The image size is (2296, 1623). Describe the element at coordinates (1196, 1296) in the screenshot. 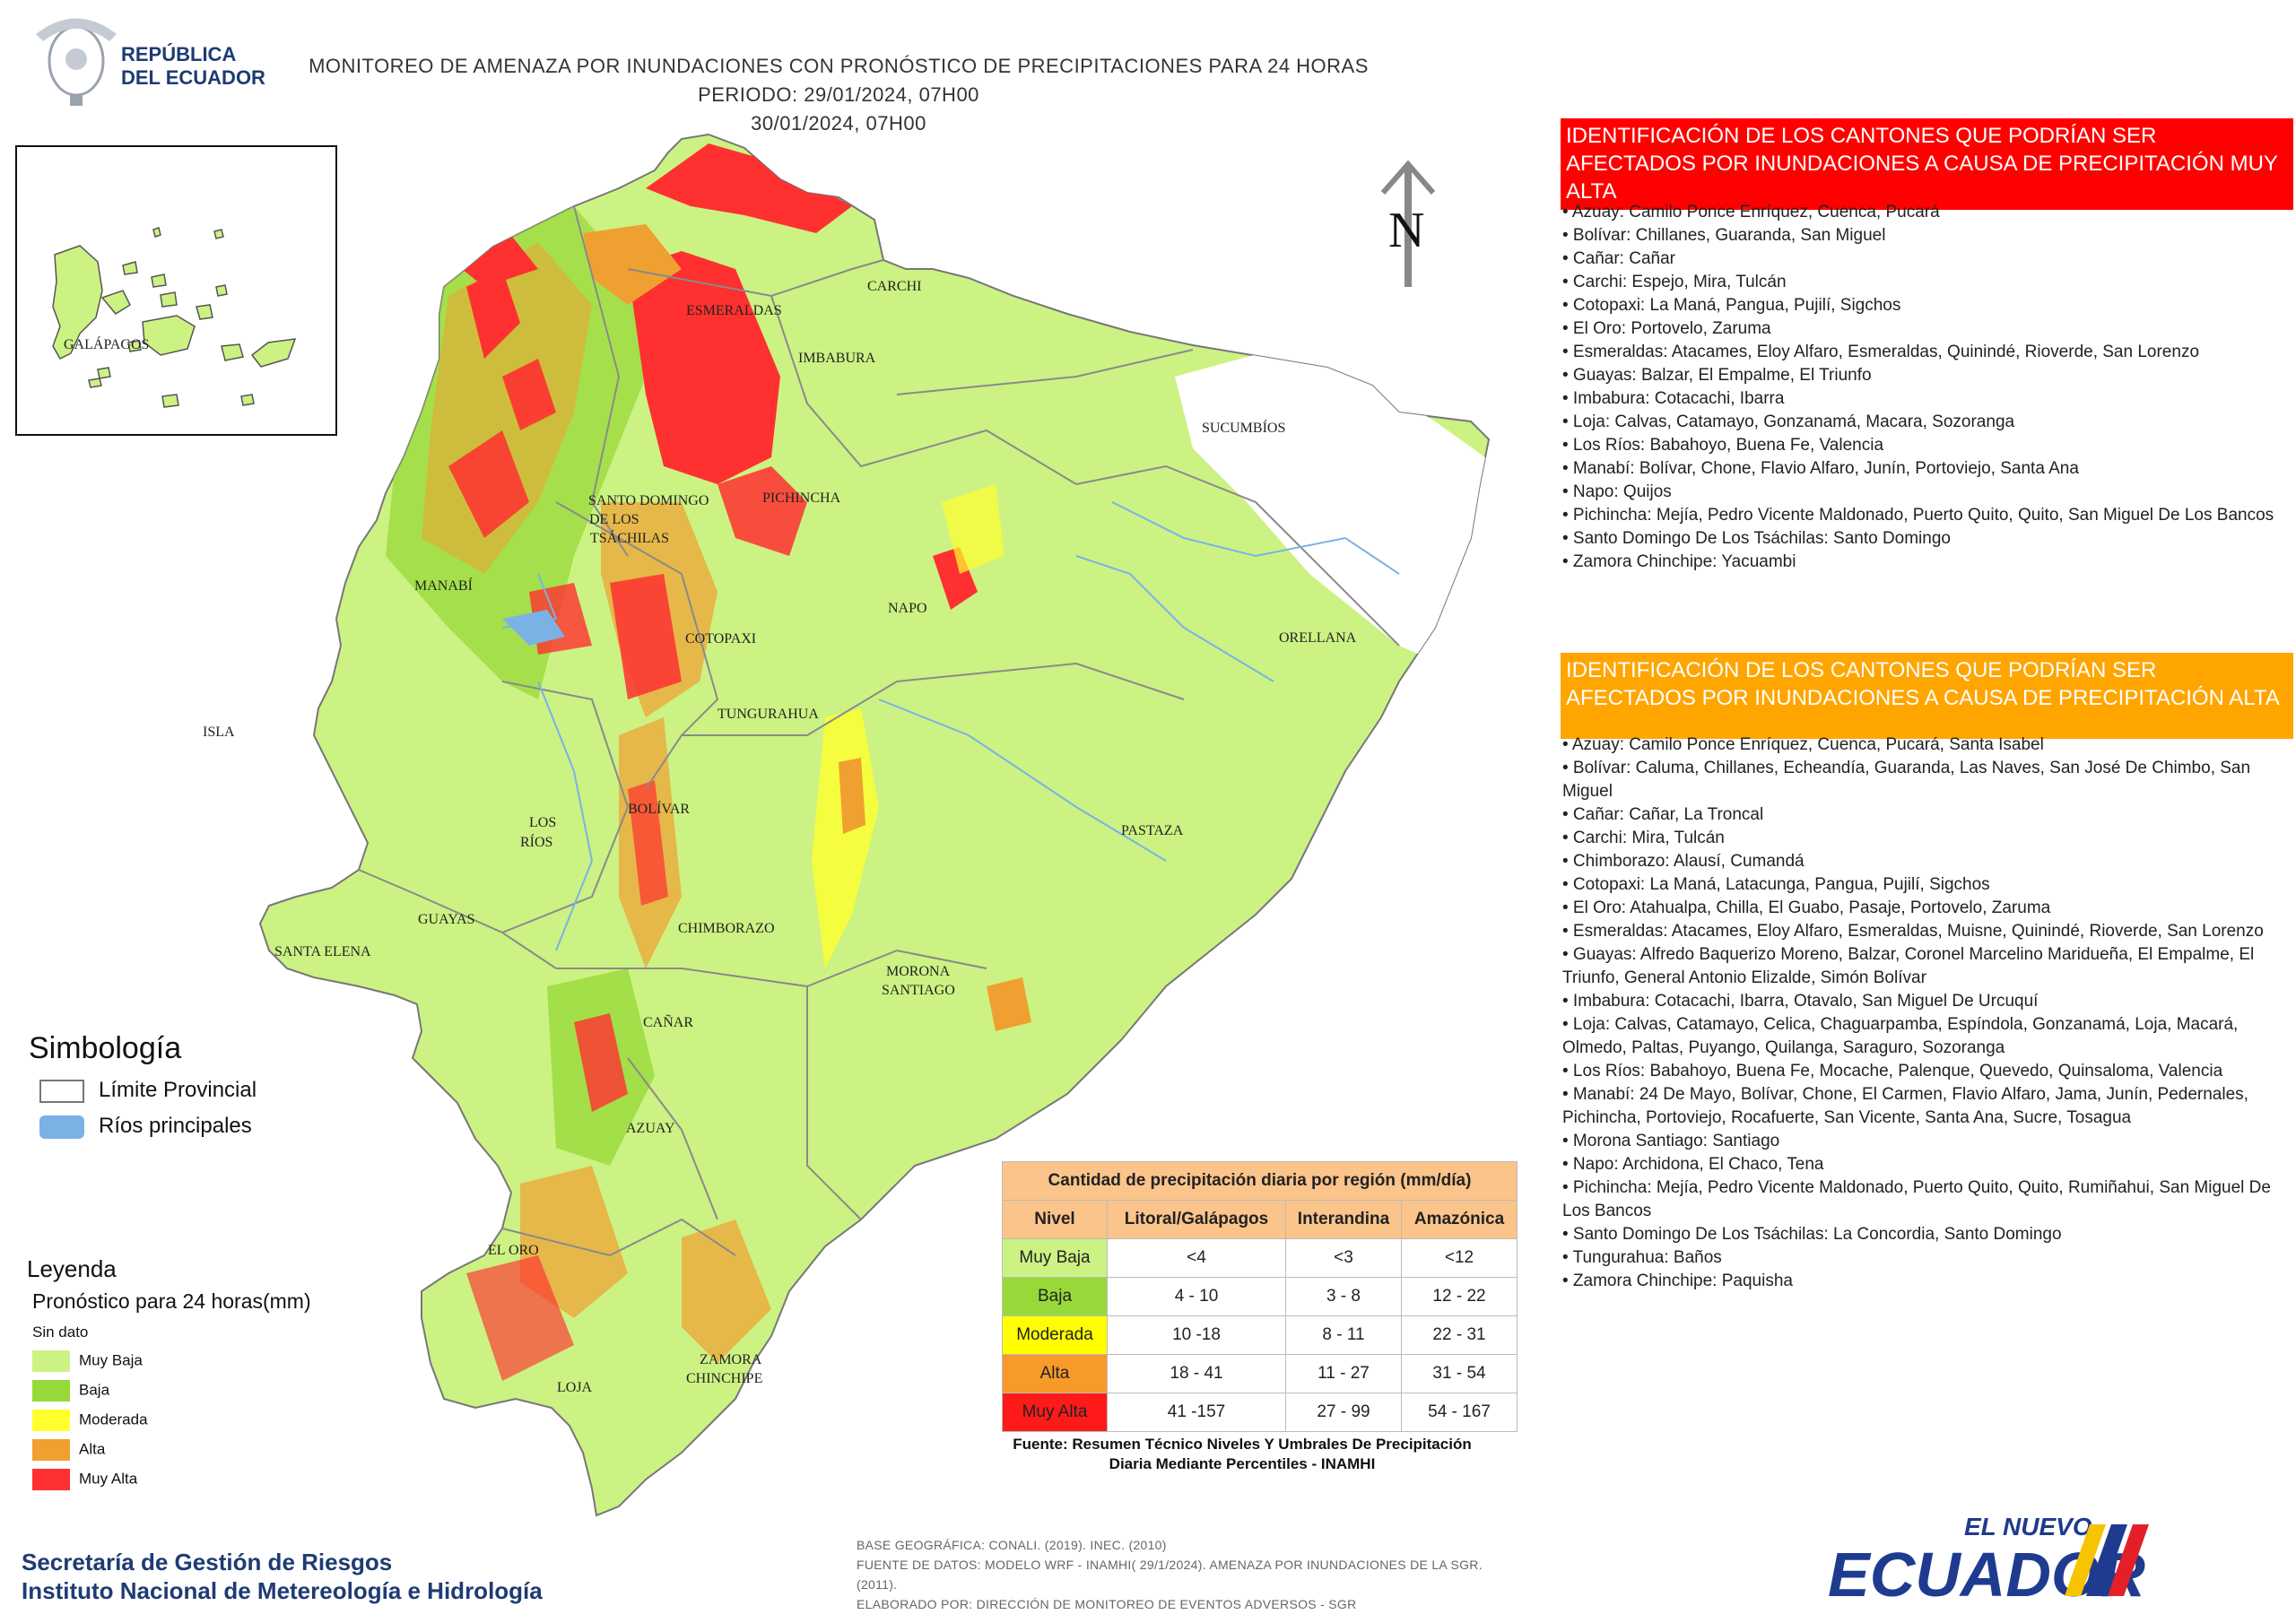

I see `table-cell: 4 - 10` at that location.